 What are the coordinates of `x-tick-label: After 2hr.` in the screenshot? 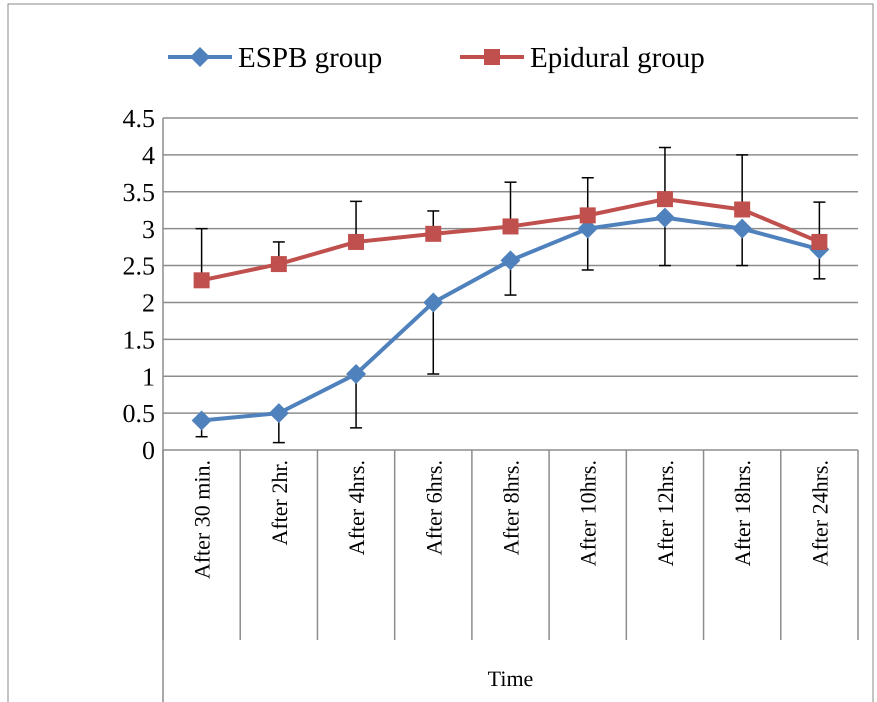 It's located at (279, 503).